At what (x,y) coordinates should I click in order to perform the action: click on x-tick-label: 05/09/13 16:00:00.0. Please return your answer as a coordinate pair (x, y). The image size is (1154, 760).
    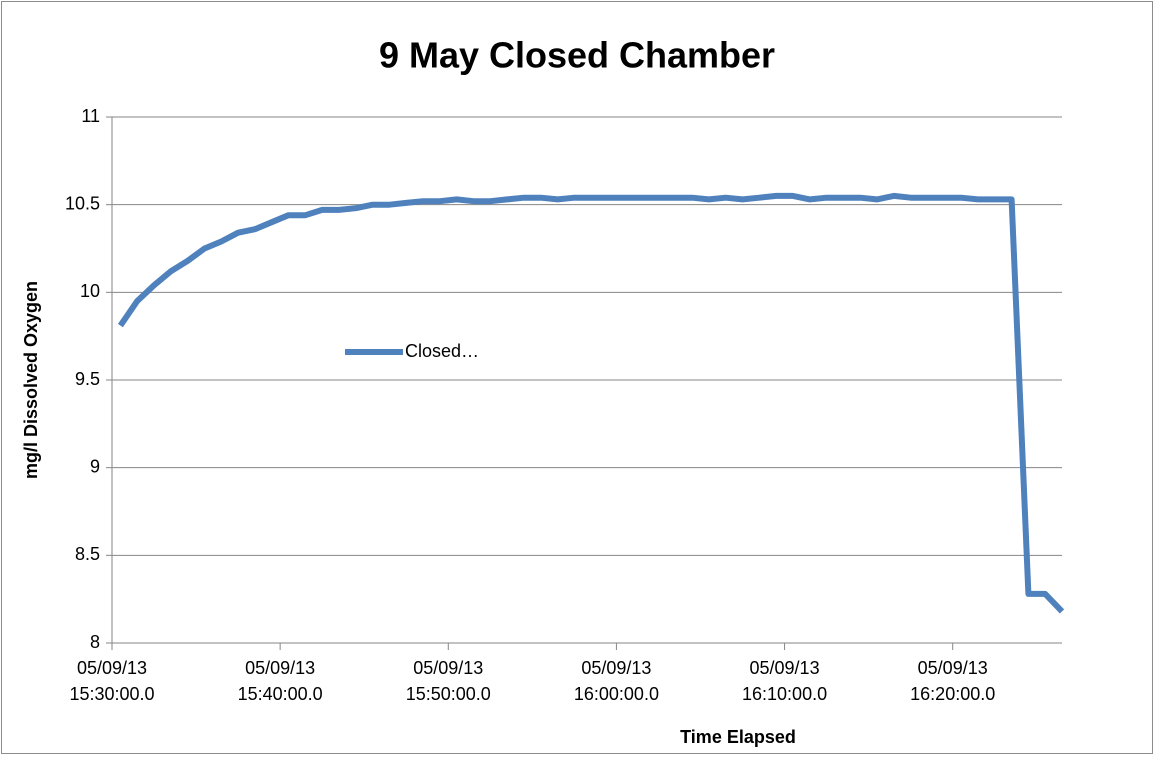
    Looking at the image, I should click on (616, 681).